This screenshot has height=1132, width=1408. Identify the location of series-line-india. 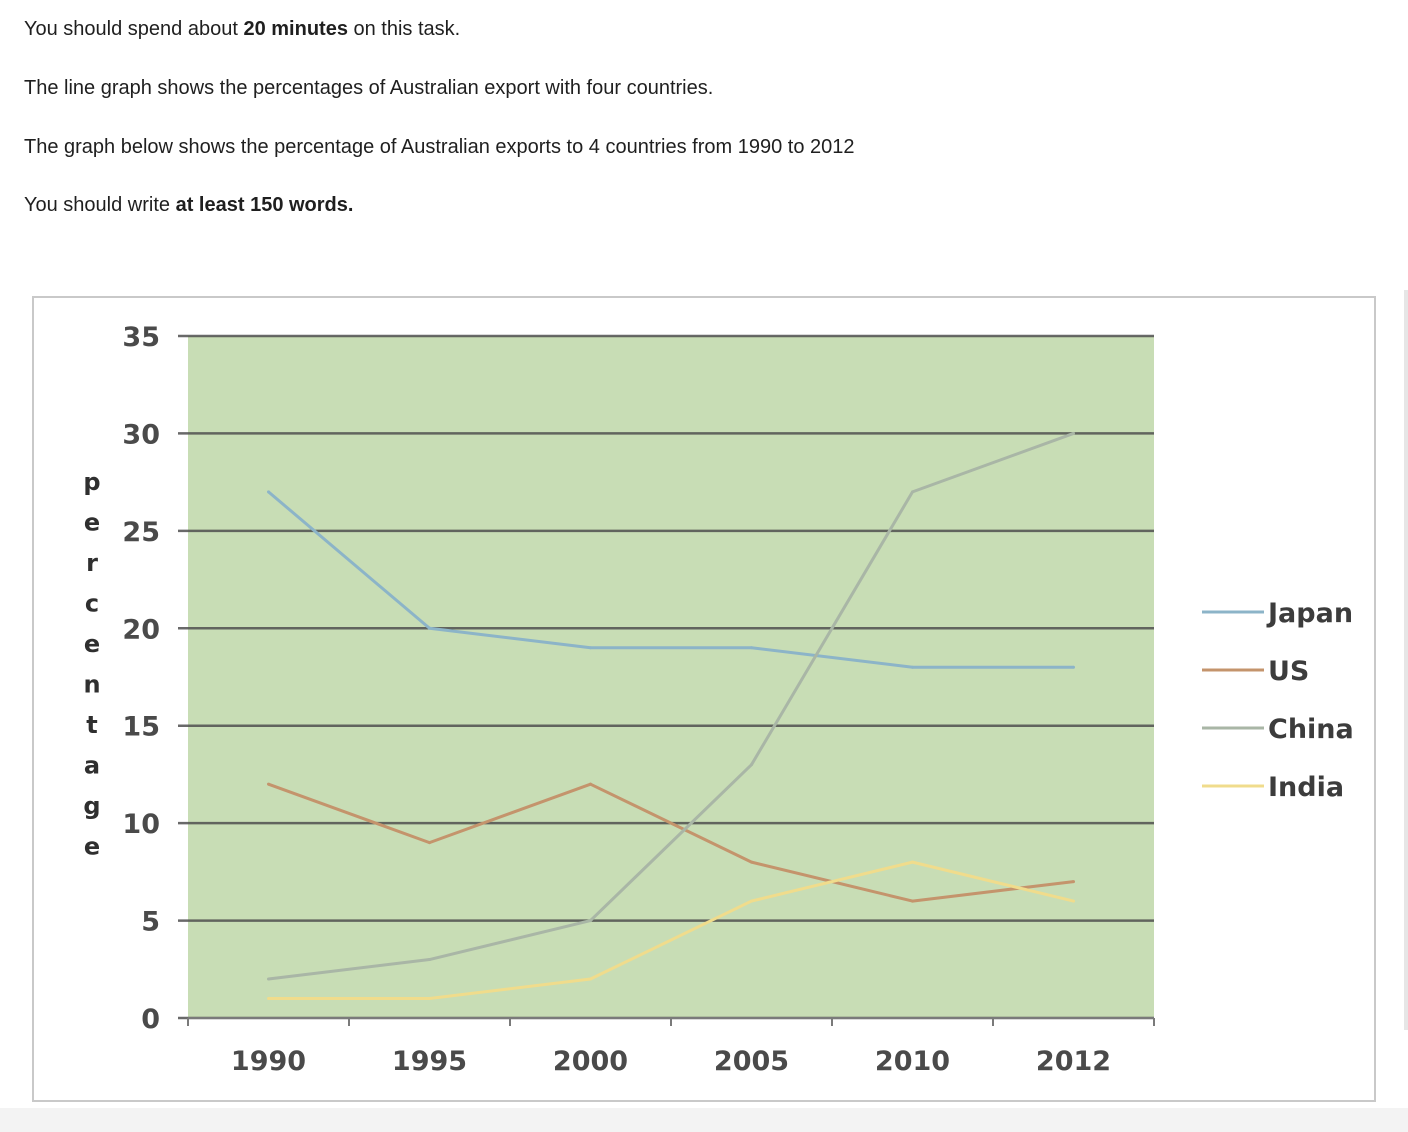
(671, 930).